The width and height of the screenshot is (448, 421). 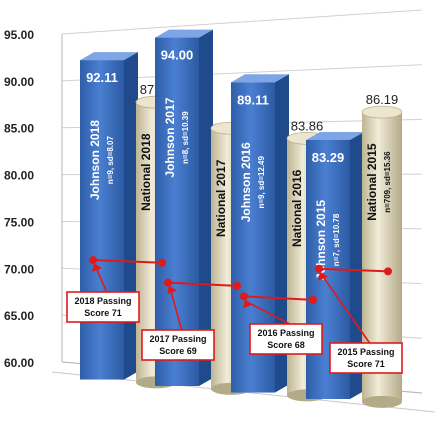 What do you see at coordinates (19, 363) in the screenshot?
I see `y-tick-label: 60.00` at bounding box center [19, 363].